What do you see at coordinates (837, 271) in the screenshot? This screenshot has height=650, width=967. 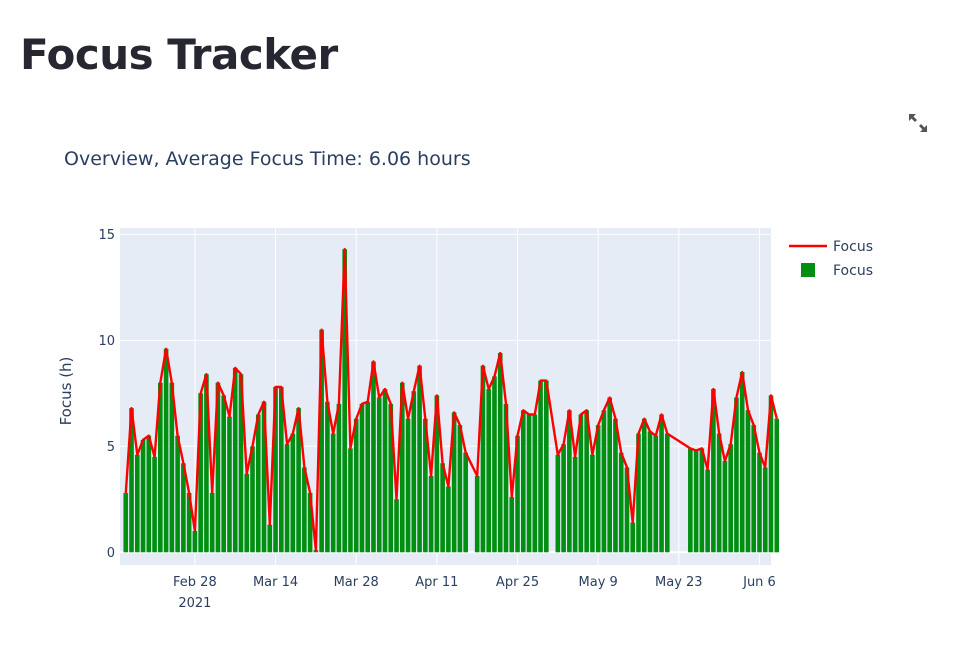 I see `legend-item-bar: Focus` at bounding box center [837, 271].